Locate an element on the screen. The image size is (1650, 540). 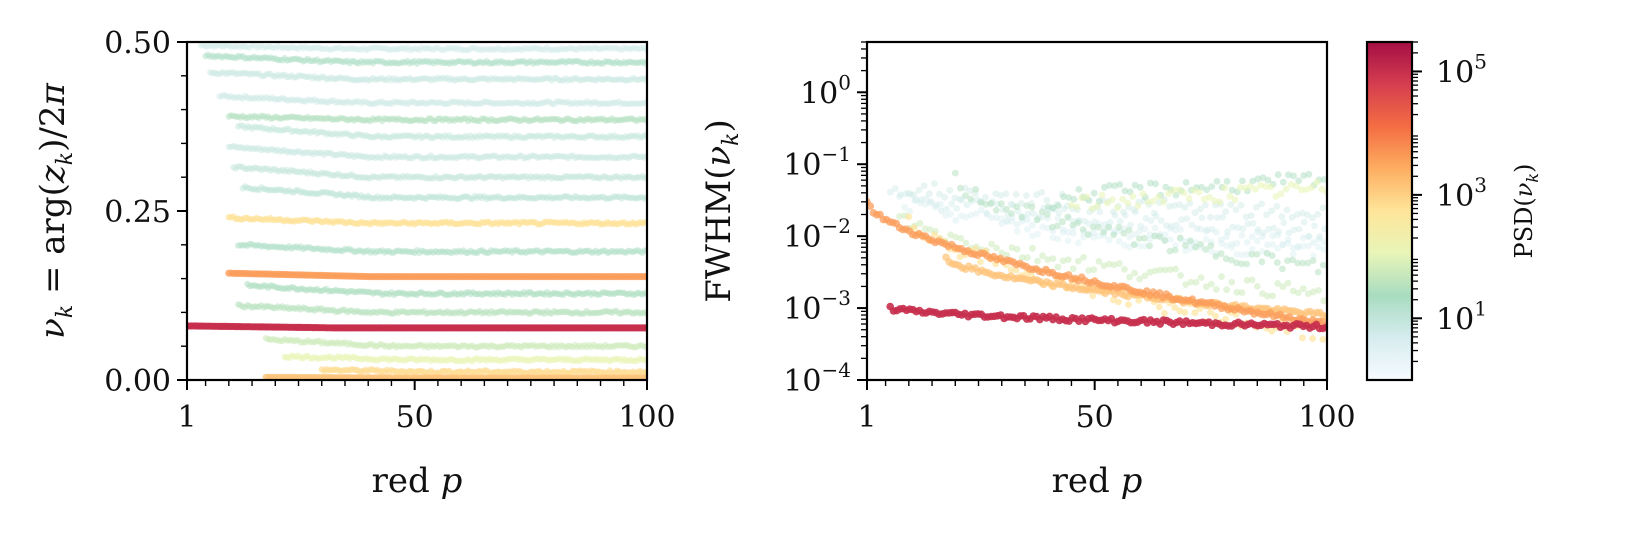
series-mode-0.470 is located at coordinates (424, 59).